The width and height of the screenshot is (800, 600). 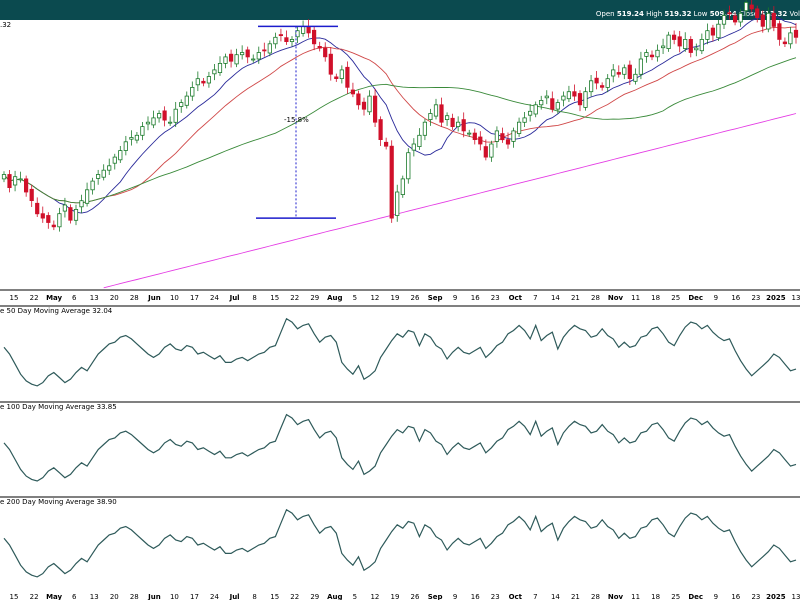 I want to click on x-tick-label: 25, so click(x=675, y=298).